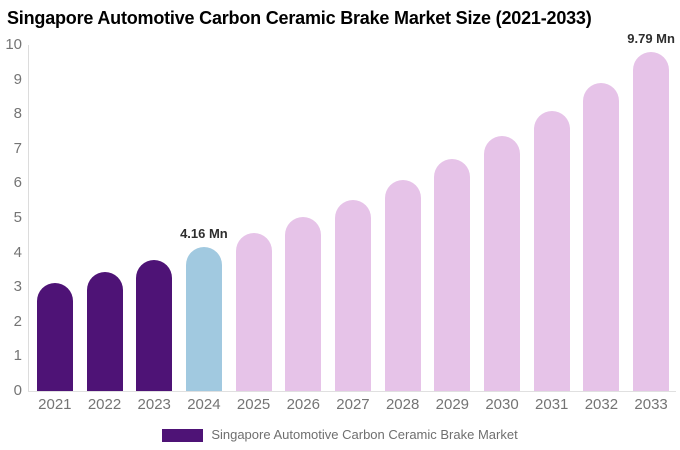 The image size is (680, 450). I want to click on y-tick-label: 7, so click(17, 148).